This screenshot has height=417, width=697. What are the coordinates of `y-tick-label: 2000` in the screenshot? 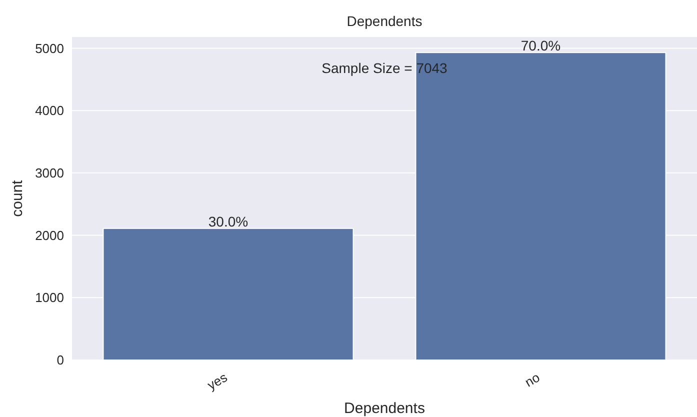 It's located at (49, 235).